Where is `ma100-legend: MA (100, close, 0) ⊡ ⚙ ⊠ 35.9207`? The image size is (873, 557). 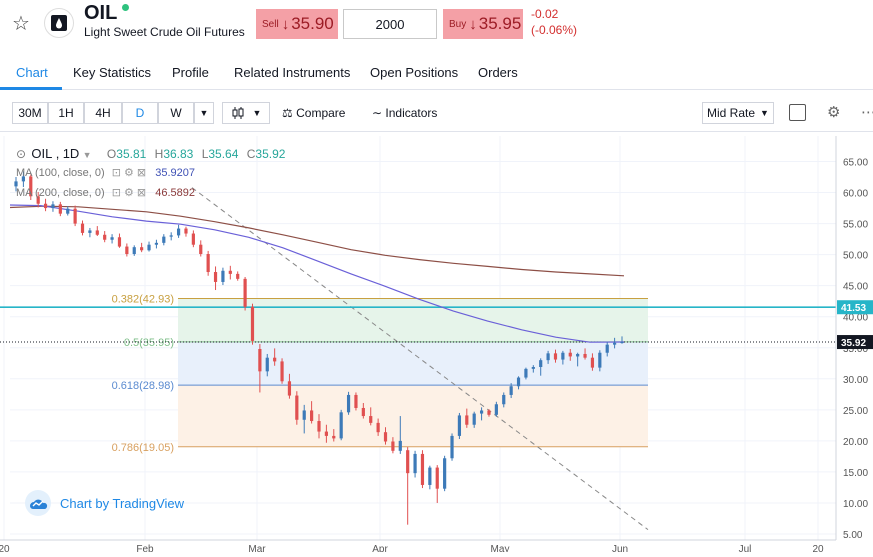 ma100-legend: MA (100, close, 0) ⊡ ⚙ ⊠ 35.9207 is located at coordinates (105, 172).